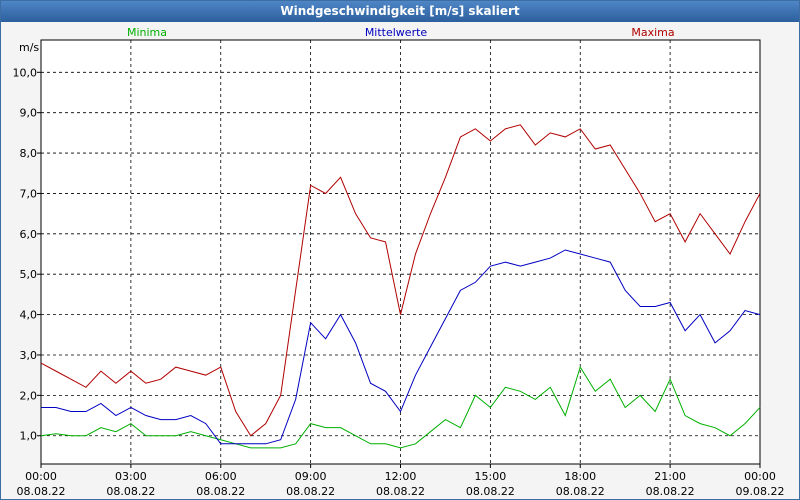 The width and height of the screenshot is (800, 500). Describe the element at coordinates (29, 193) in the screenshot. I see `y-tick-label: 7,0` at that location.